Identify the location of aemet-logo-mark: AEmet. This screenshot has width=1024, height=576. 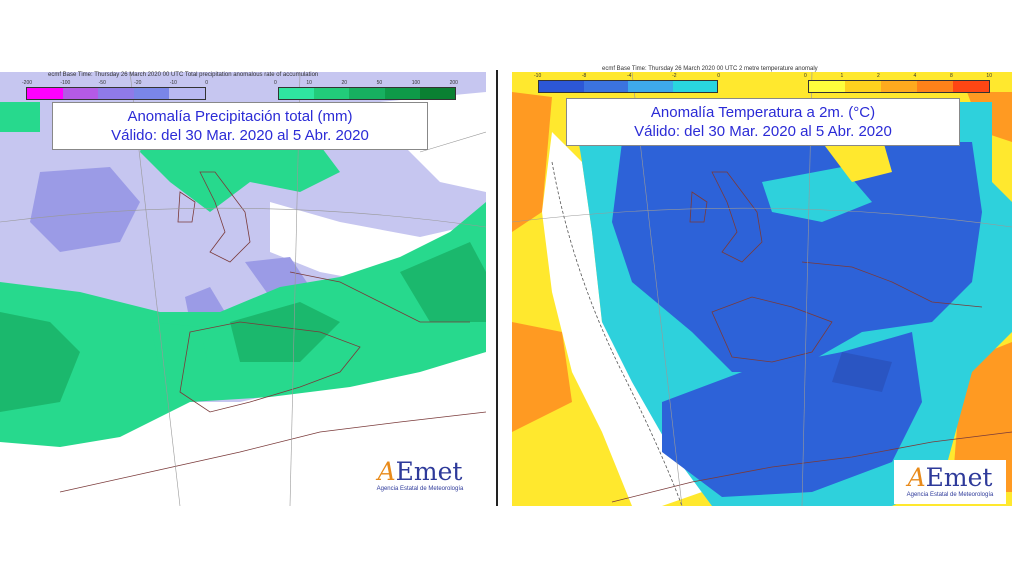
(420, 471).